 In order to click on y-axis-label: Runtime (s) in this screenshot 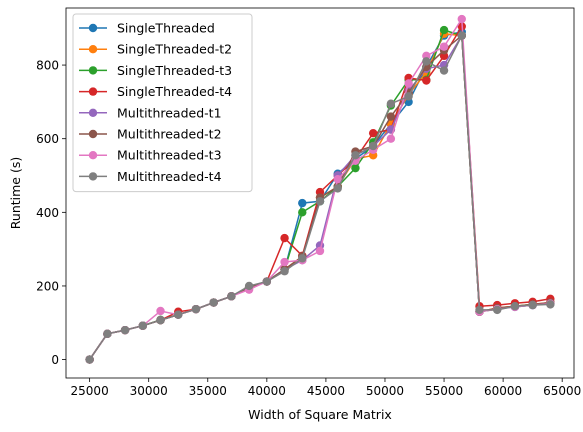, I will do `click(15, 193)`.